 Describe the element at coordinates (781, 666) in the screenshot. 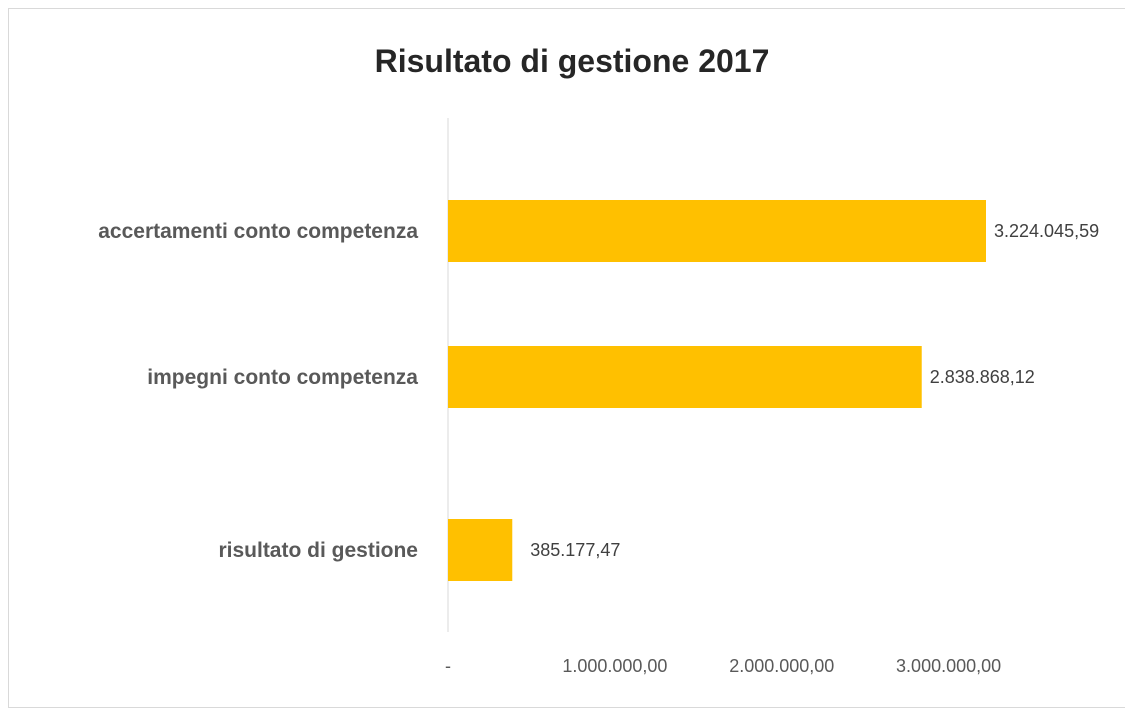

I see `x-tick-label: 2.000.000,00` at that location.